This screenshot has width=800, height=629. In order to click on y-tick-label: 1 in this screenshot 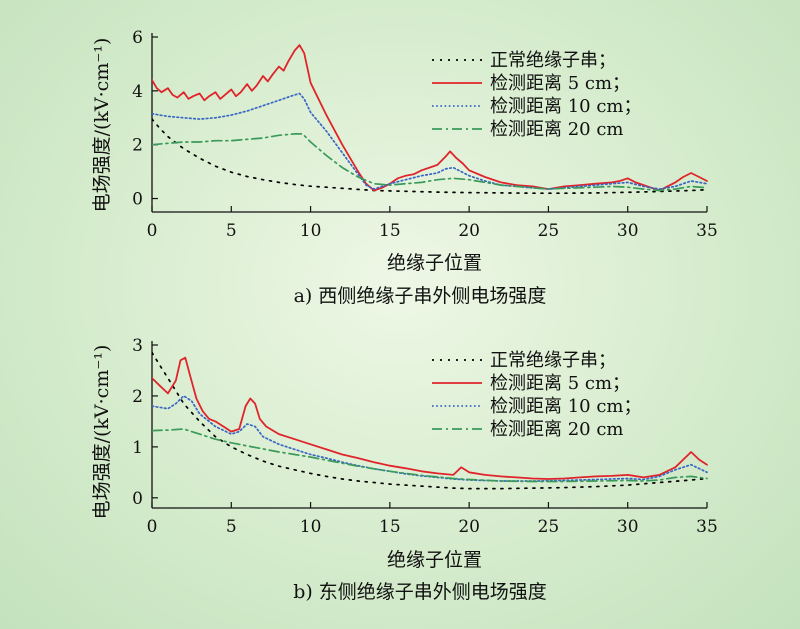, I will do `click(137, 448)`.